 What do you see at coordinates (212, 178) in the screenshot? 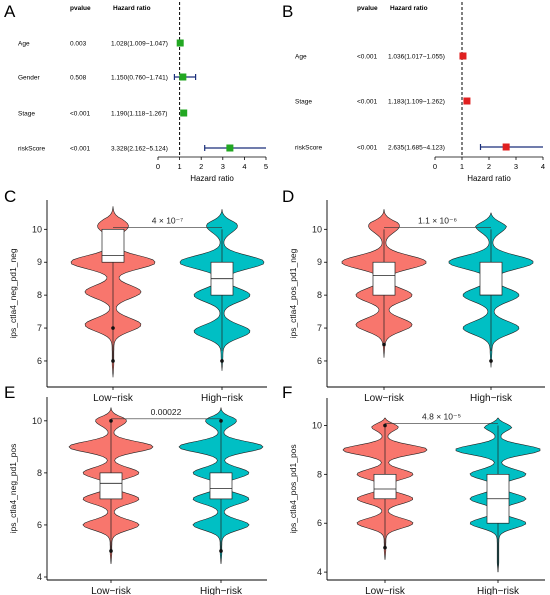
I see `x-axis-label: Hazard ratio` at bounding box center [212, 178].